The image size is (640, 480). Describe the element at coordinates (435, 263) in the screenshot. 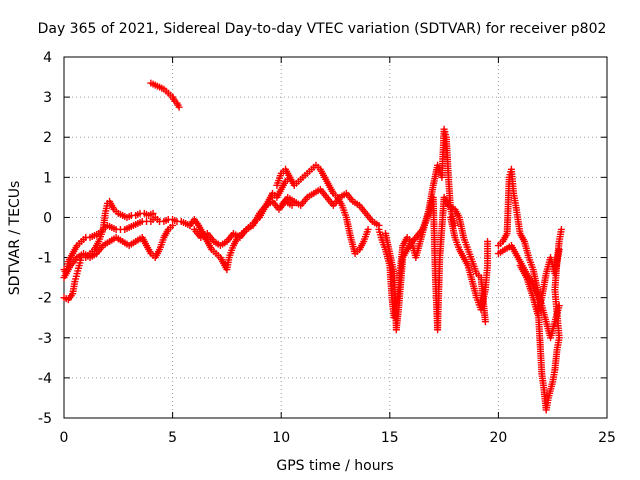

I see `series-track-j` at that location.